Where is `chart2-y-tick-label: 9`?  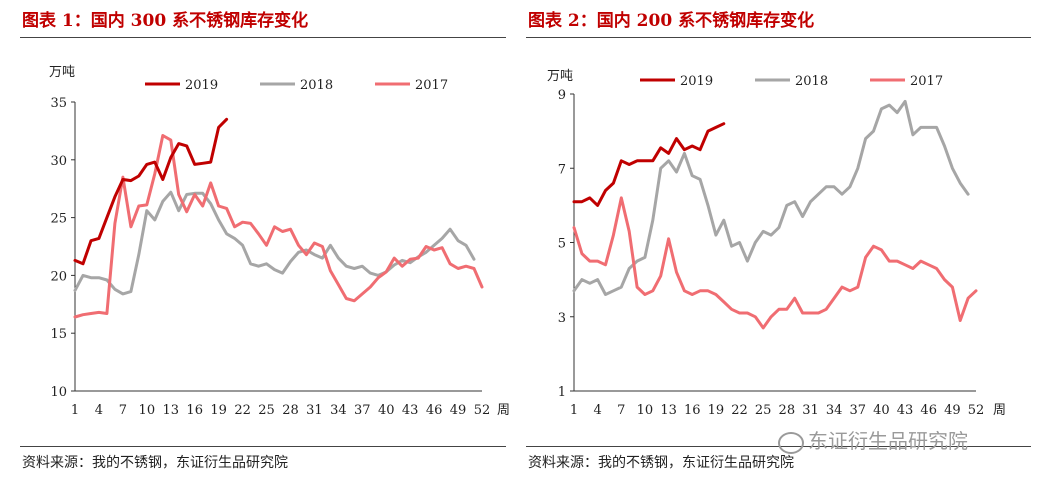
chart2-y-tick-label: 9 is located at coordinates (562, 95).